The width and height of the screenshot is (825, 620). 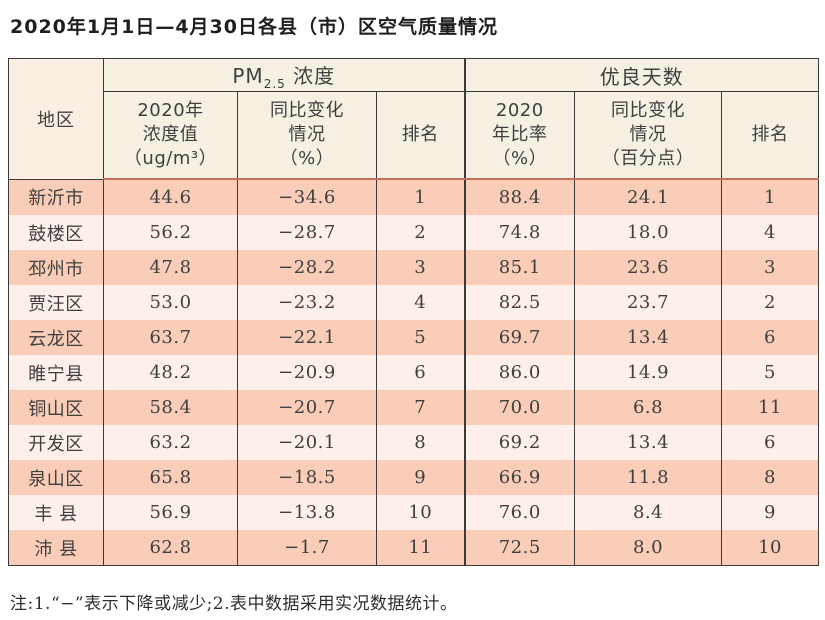 What do you see at coordinates (648, 548) in the screenshot?
I see `good-change-cell: 8.0` at bounding box center [648, 548].